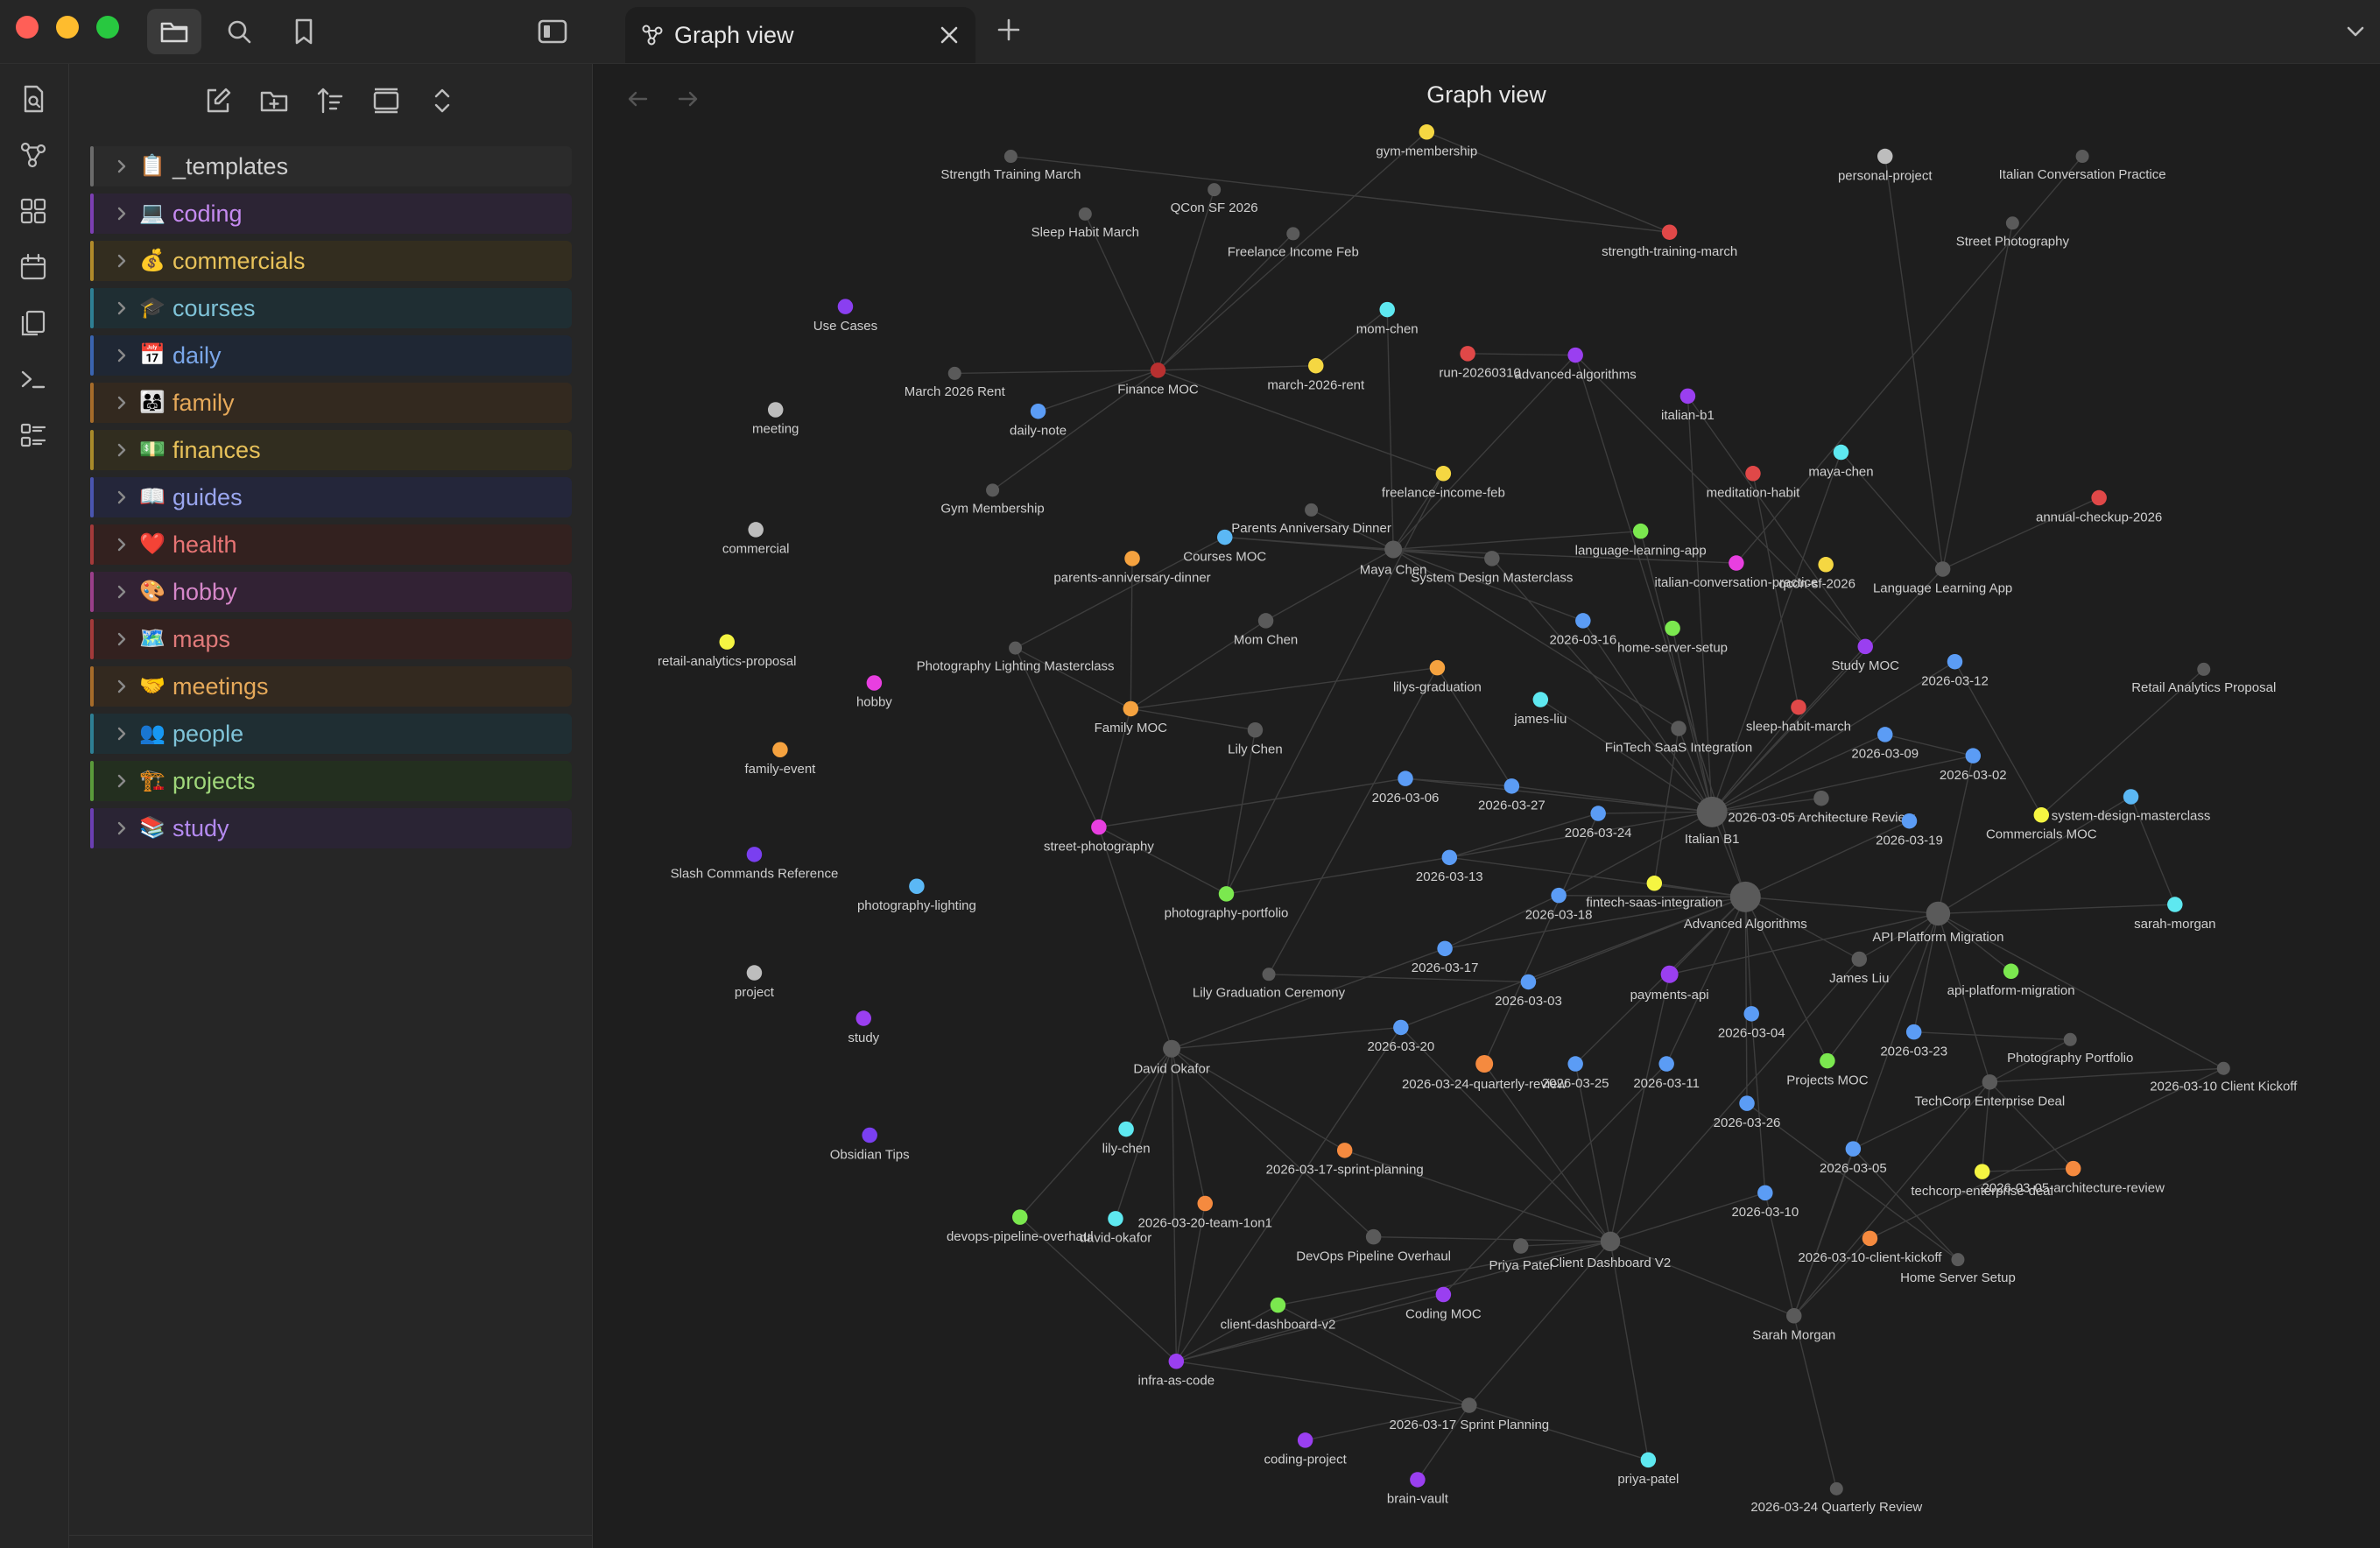  What do you see at coordinates (916, 895) in the screenshot?
I see `graph-node-photography-lighting: photography-lighting` at bounding box center [916, 895].